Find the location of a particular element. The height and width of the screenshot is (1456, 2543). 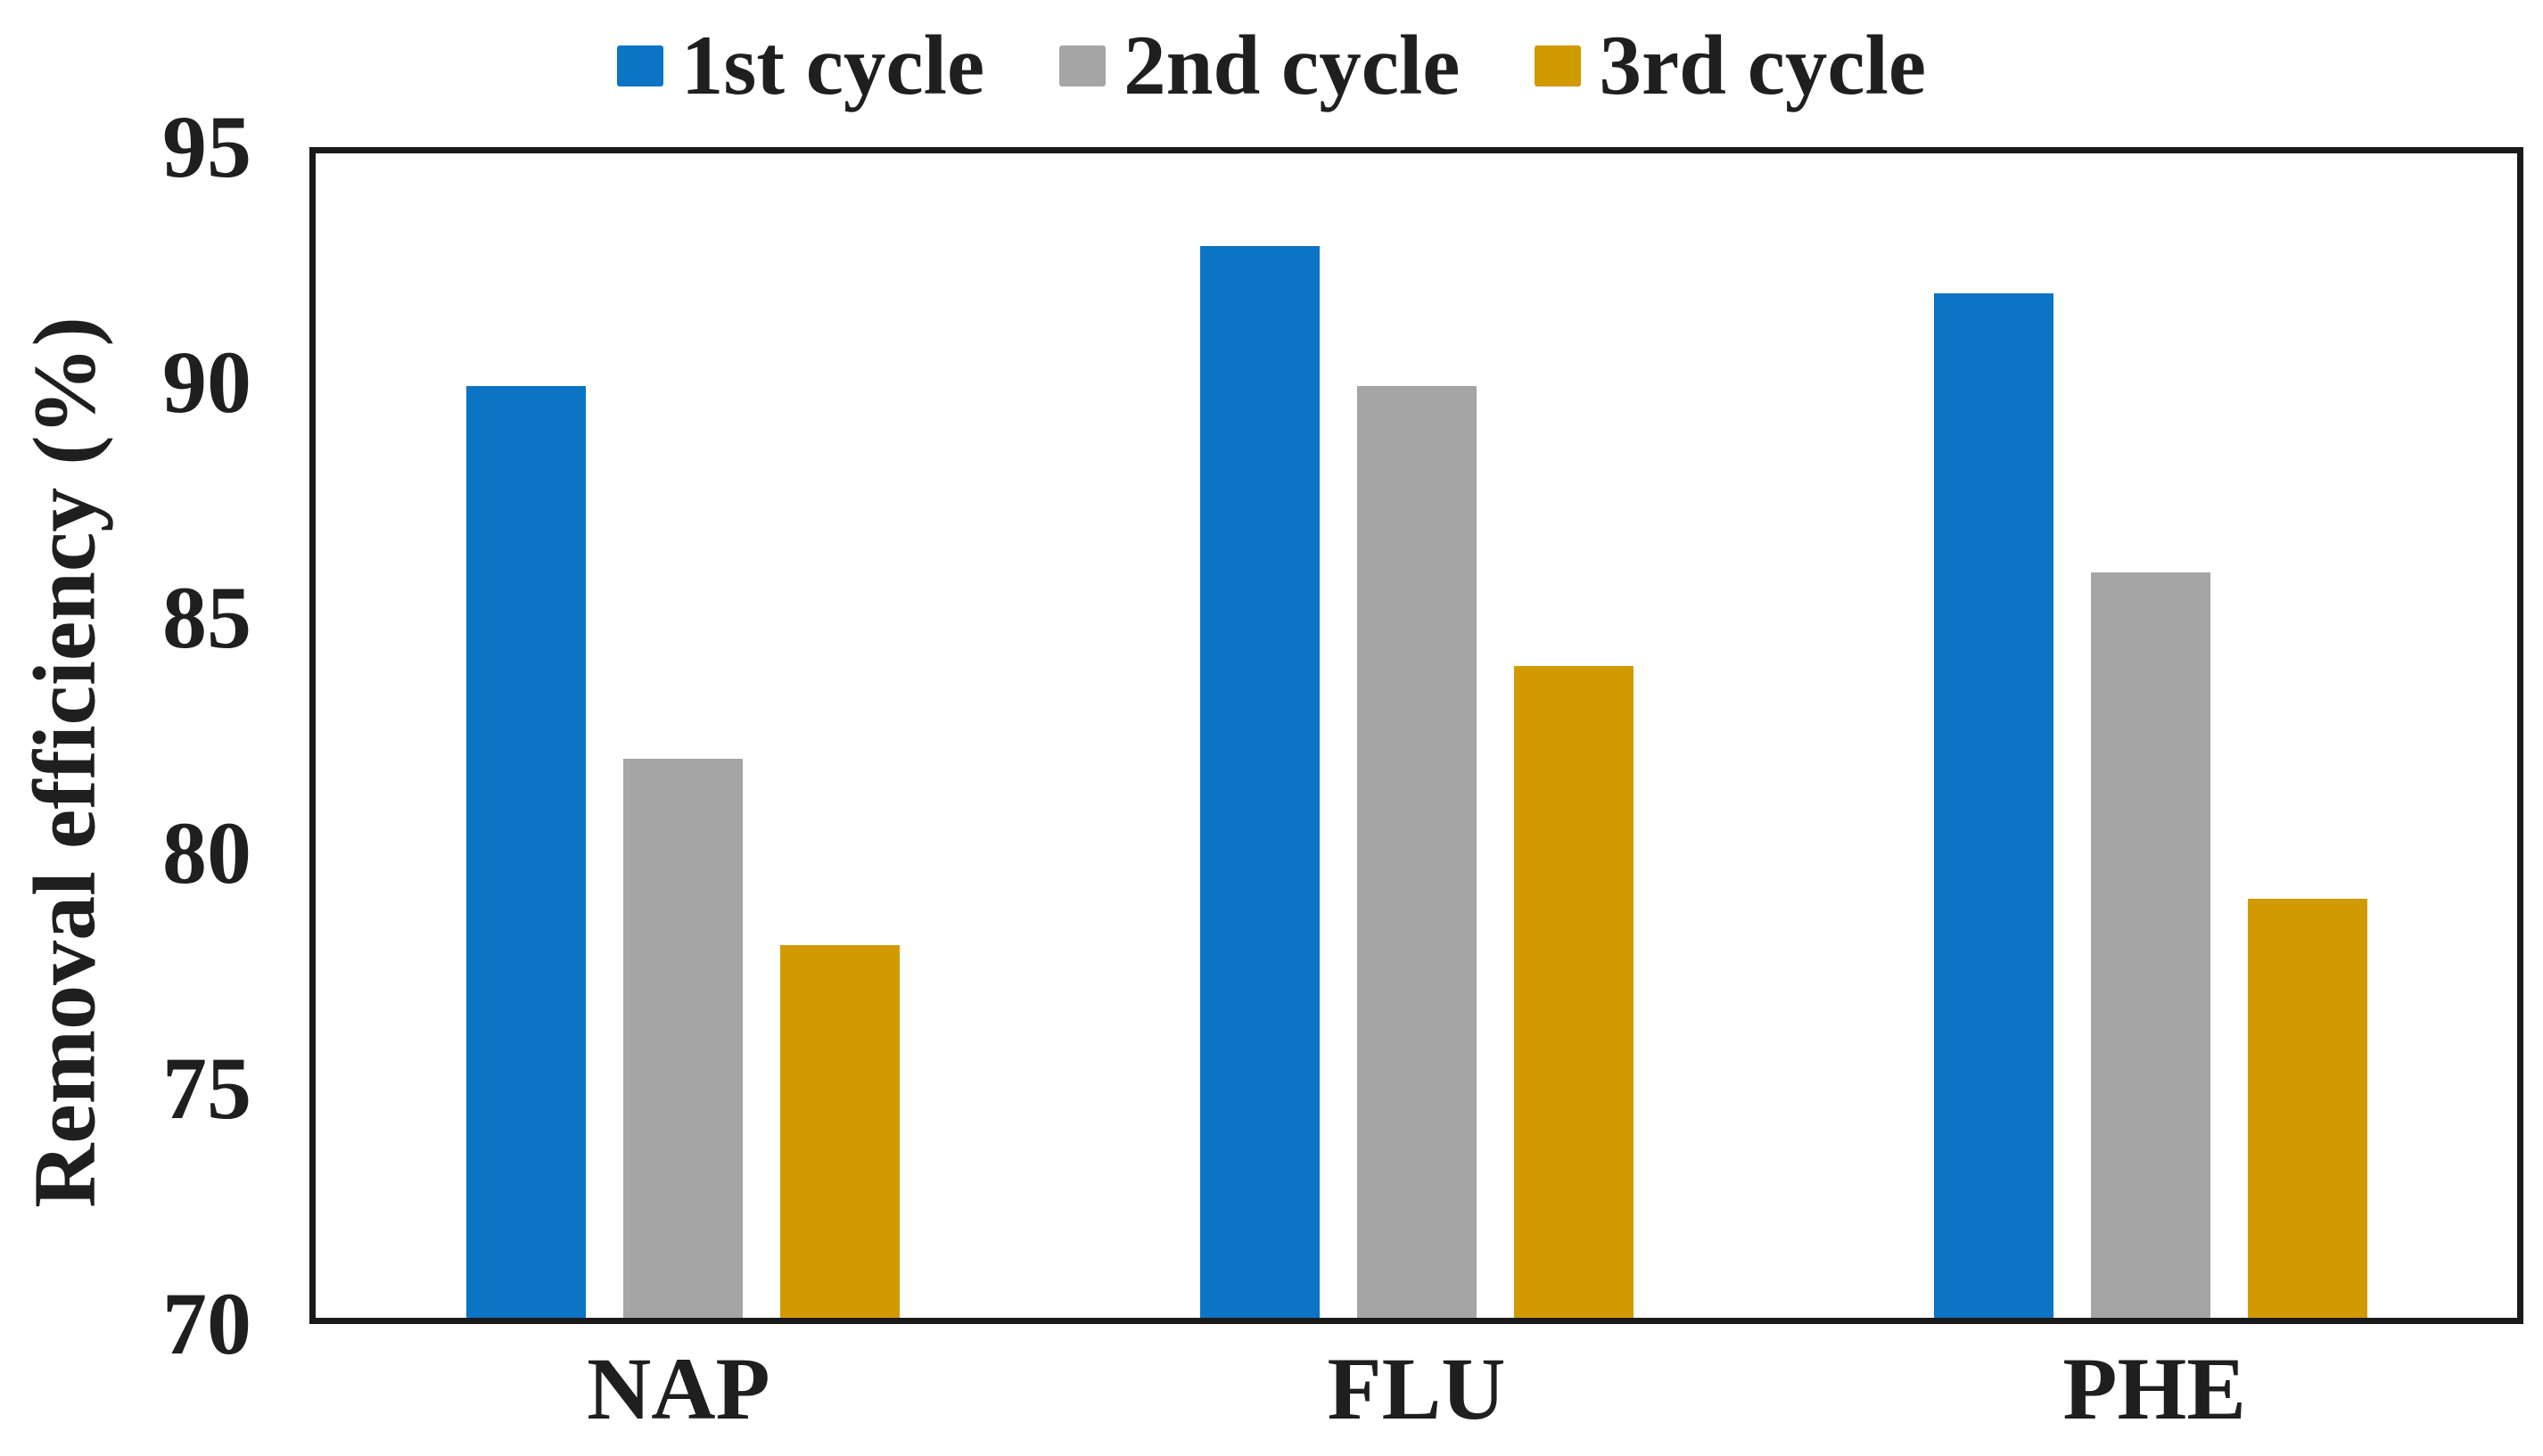

bar-nap-1st-cycle is located at coordinates (525, 852).